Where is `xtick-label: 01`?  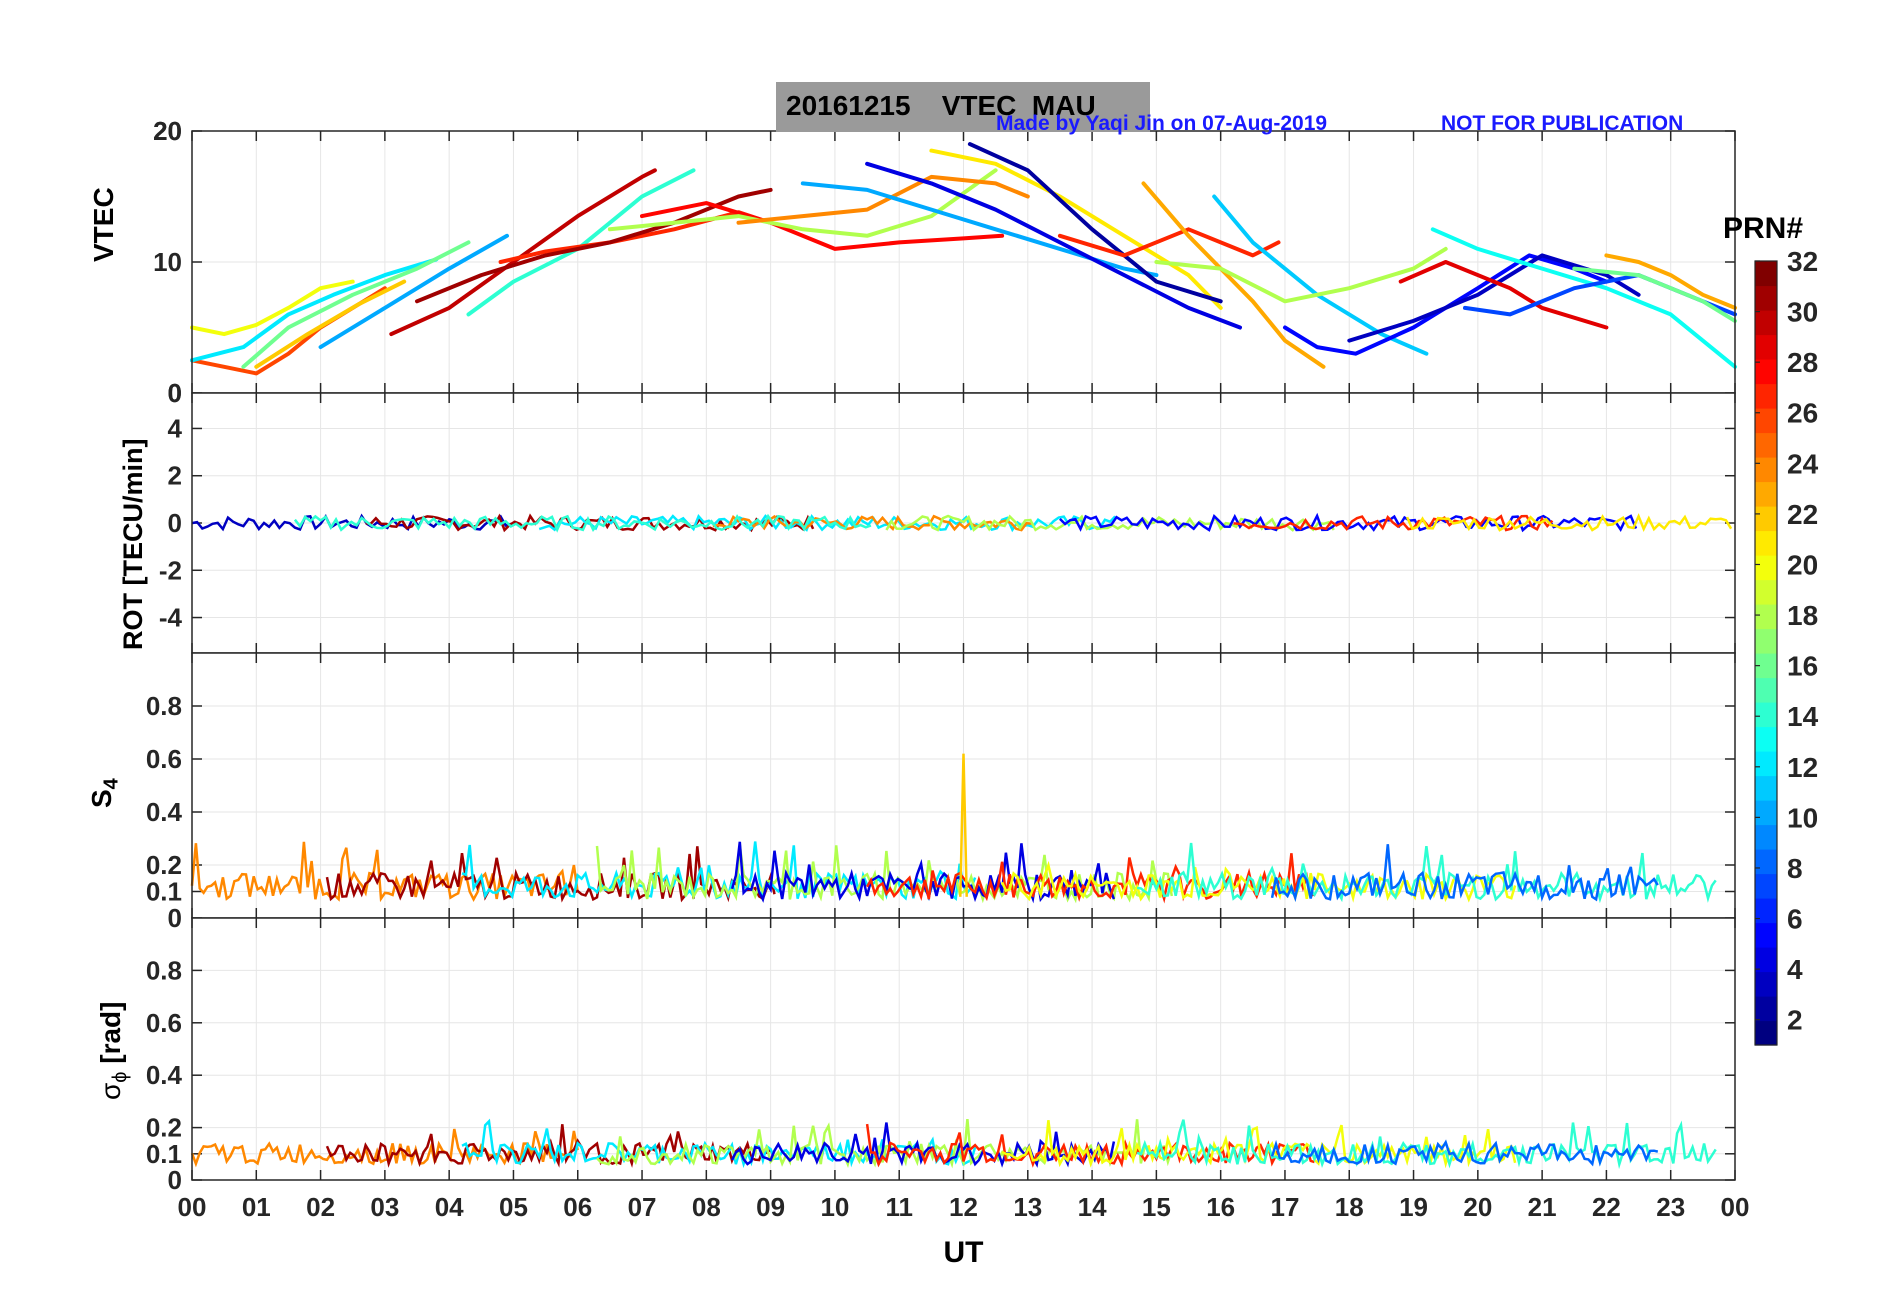 xtick-label: 01 is located at coordinates (256, 1207).